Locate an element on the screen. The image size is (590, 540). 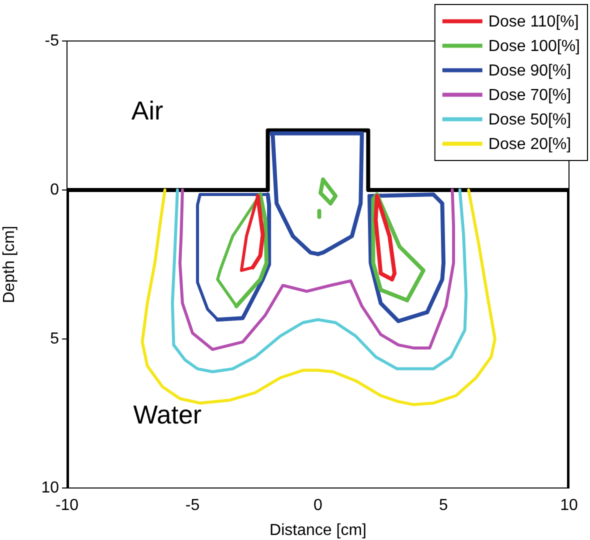
x-tick-label: 5 is located at coordinates (443, 505).